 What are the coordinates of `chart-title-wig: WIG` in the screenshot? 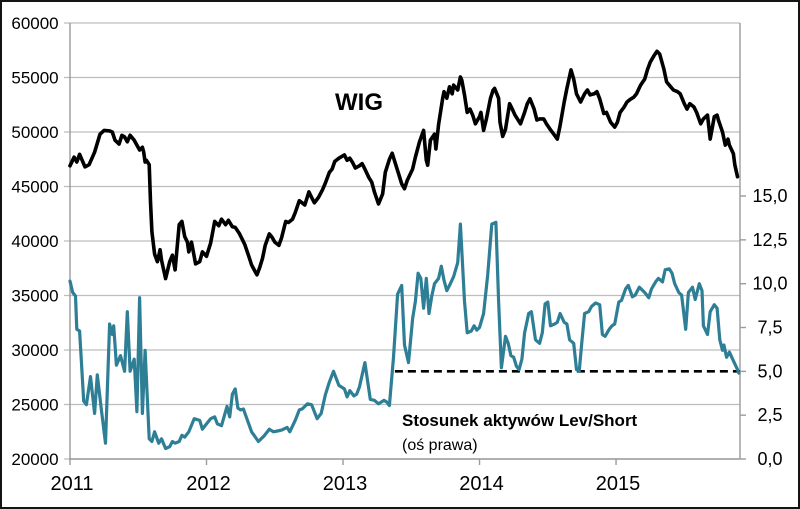 It's located at (359, 102).